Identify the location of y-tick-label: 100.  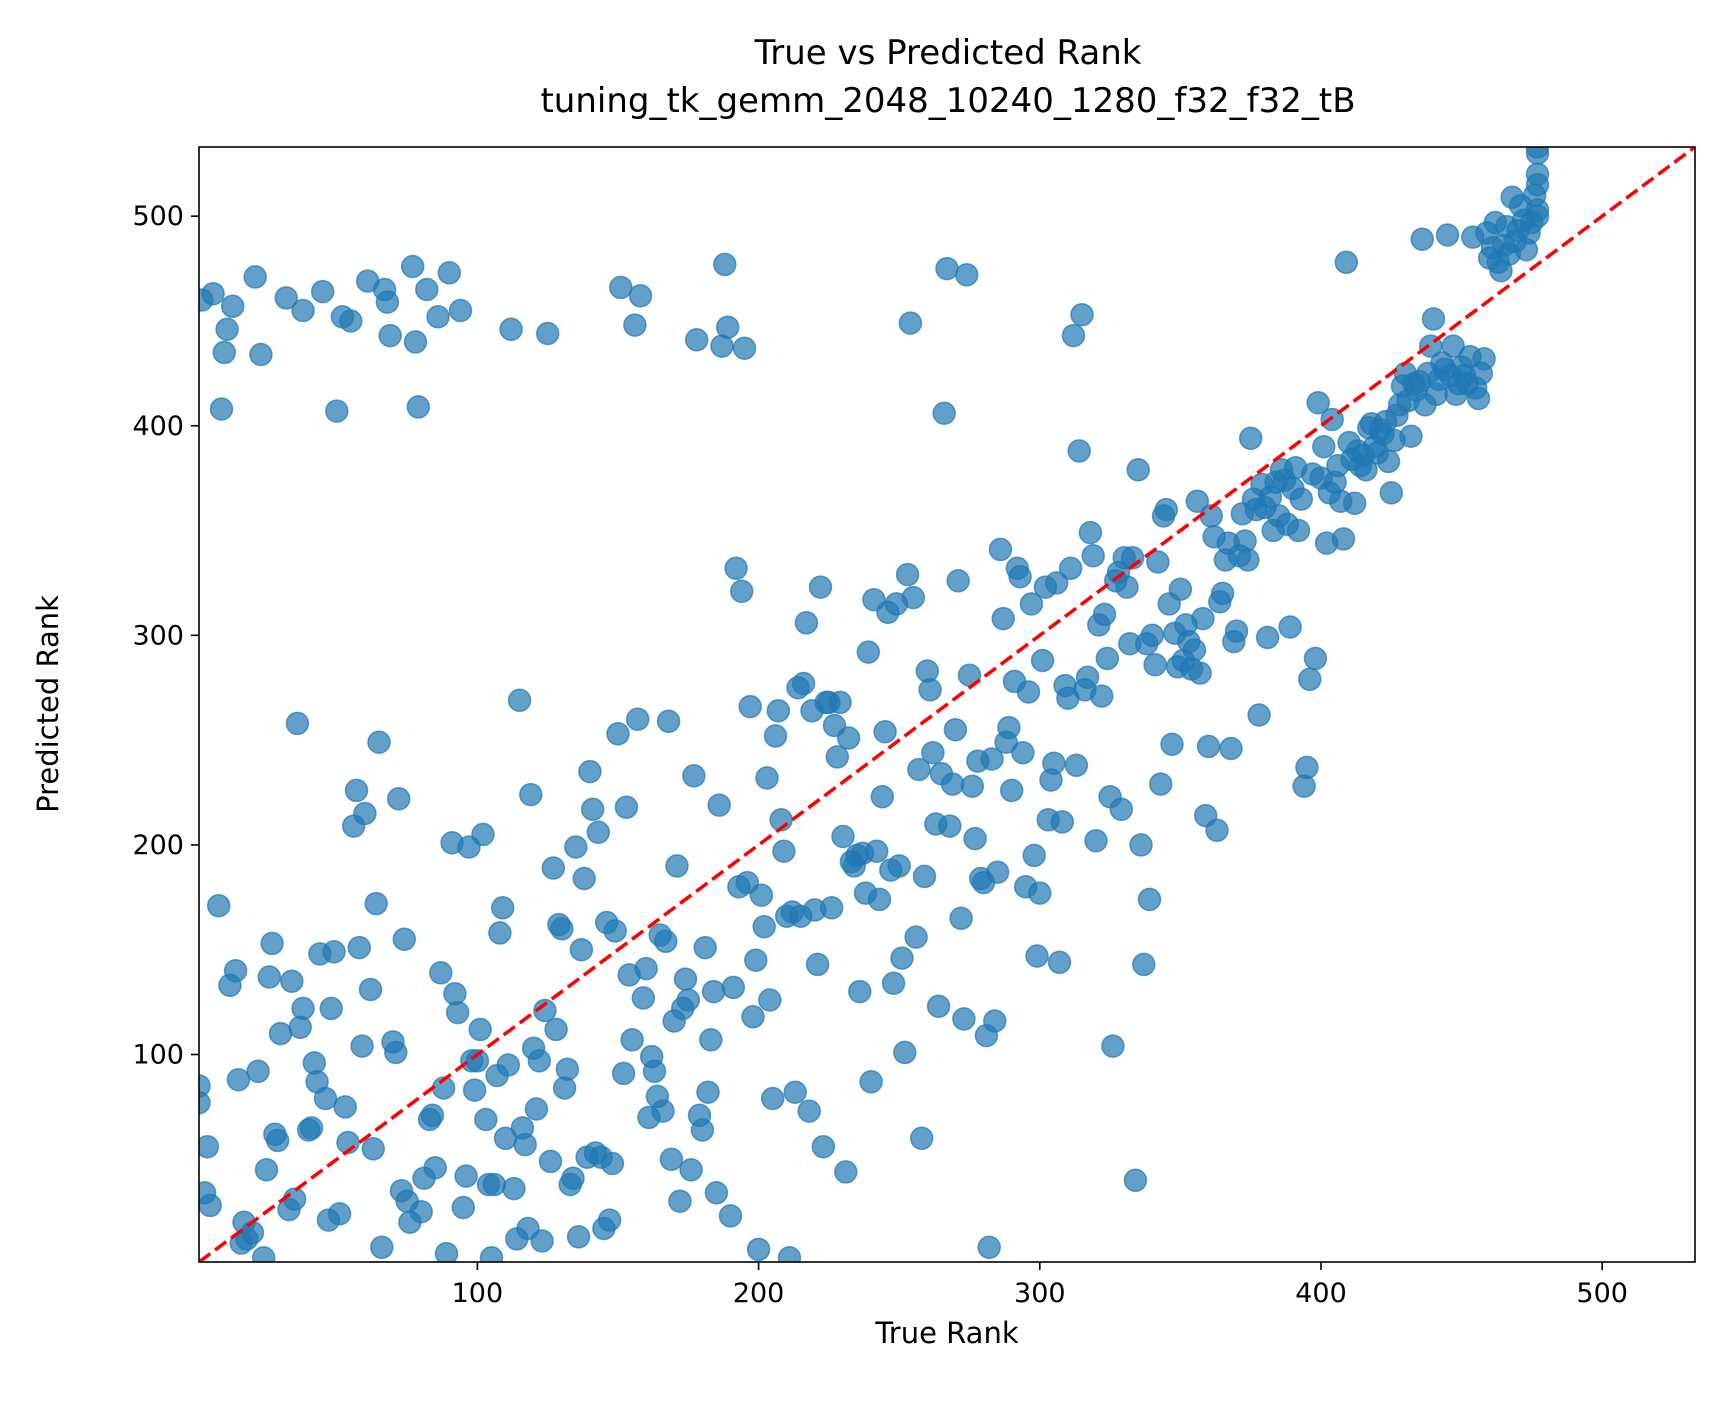
(158, 1055).